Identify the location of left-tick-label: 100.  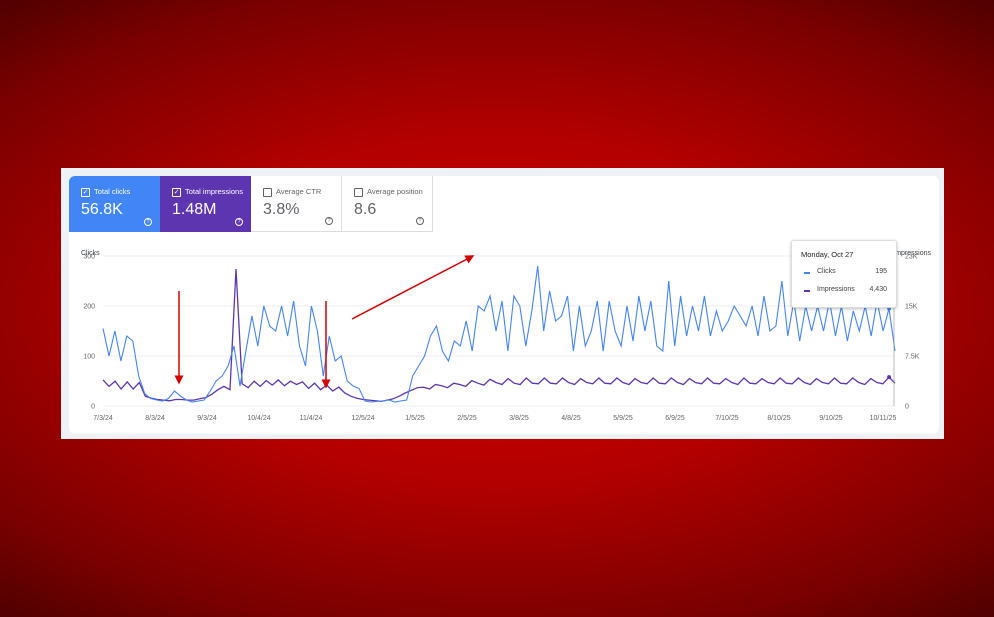
(89, 357).